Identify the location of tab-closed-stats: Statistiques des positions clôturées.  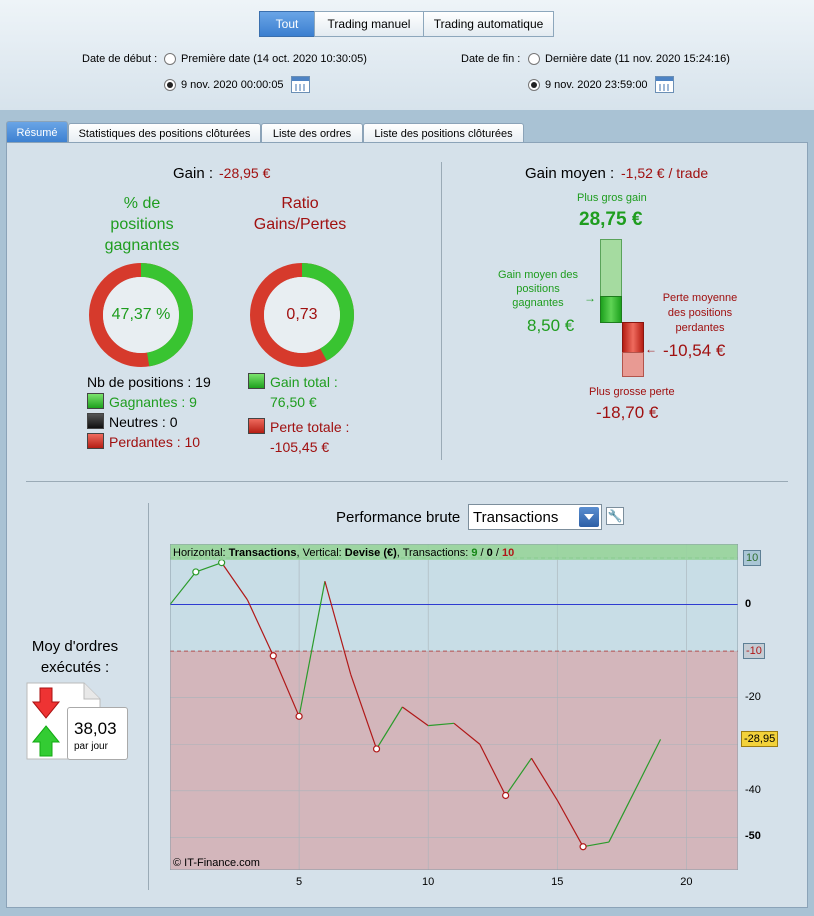
(164, 133).